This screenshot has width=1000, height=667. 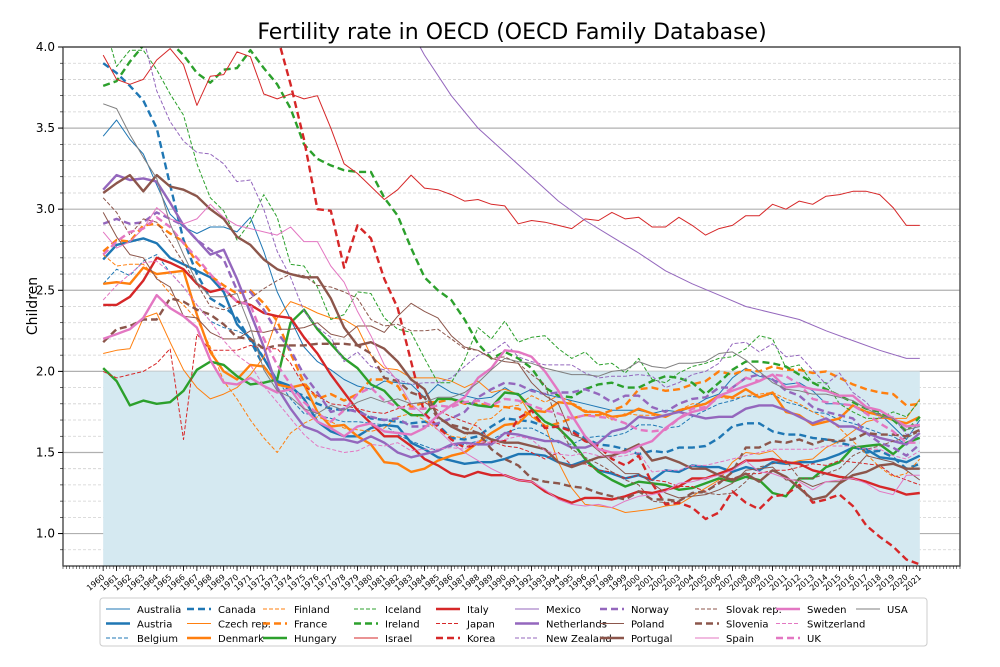 I want to click on legend-label: Canada, so click(x=237, y=610).